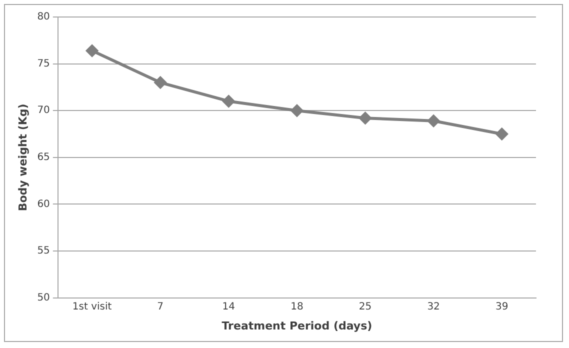 This screenshot has width=569, height=348. What do you see at coordinates (43, 251) in the screenshot?
I see `y-tick-label: 55` at bounding box center [43, 251].